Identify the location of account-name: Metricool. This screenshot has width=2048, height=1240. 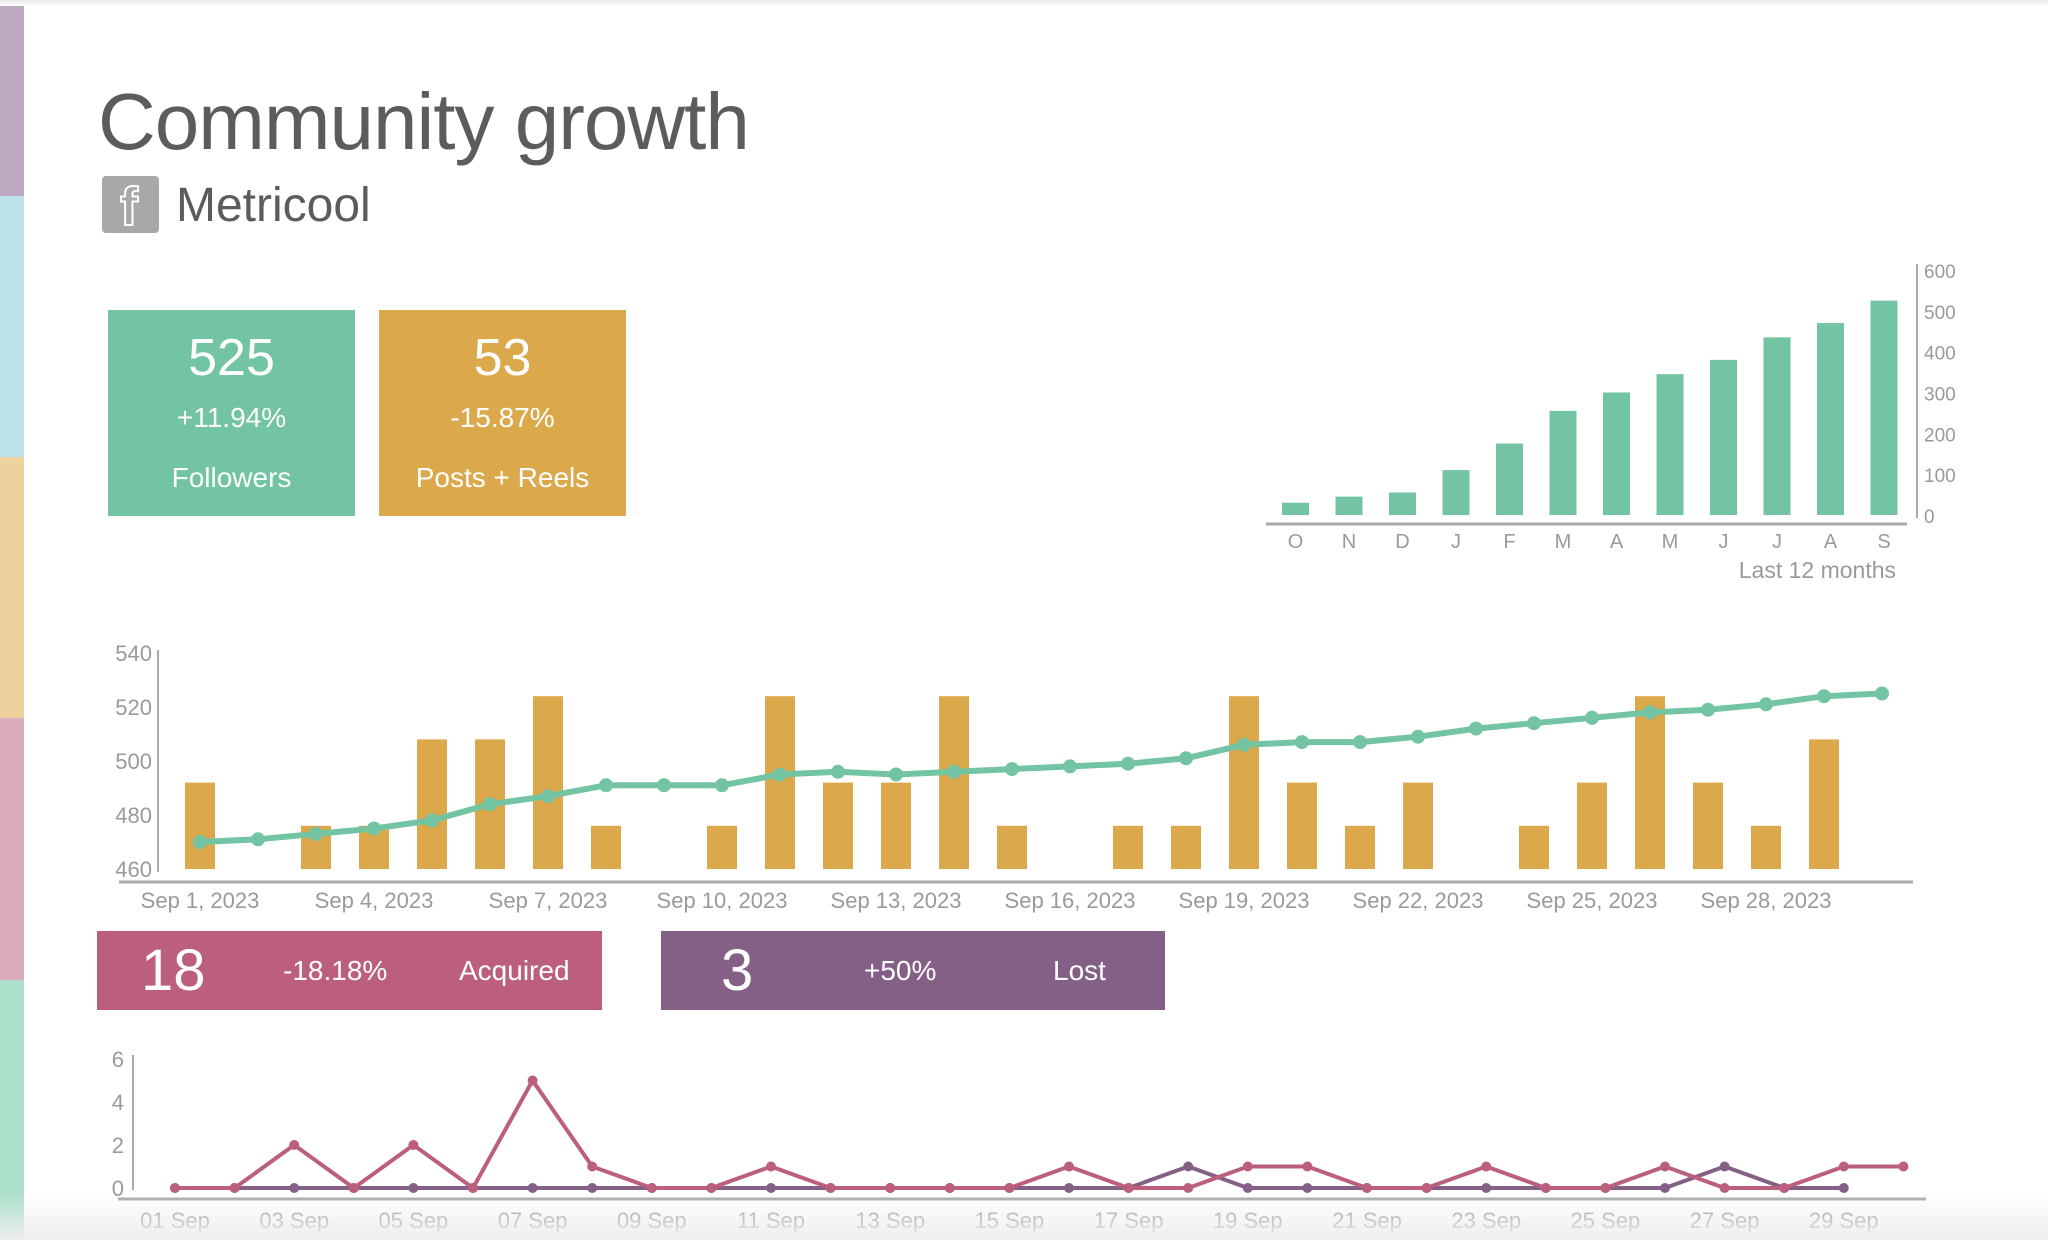
(273, 205).